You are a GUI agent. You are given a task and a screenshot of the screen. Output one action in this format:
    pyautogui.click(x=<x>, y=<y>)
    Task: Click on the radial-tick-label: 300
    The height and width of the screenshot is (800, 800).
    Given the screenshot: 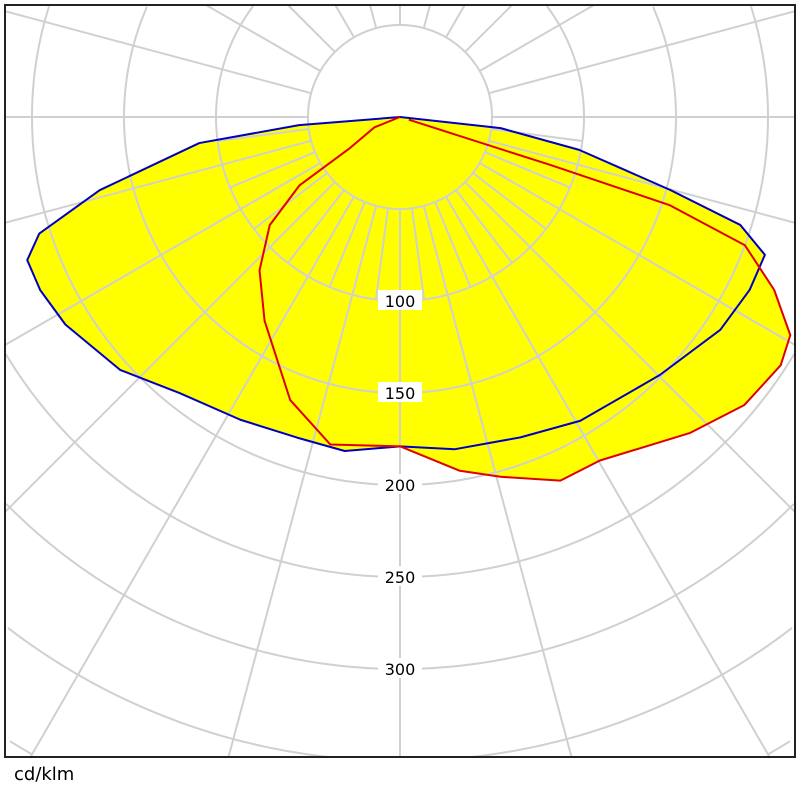 What is the action you would take?
    pyautogui.click(x=400, y=669)
    